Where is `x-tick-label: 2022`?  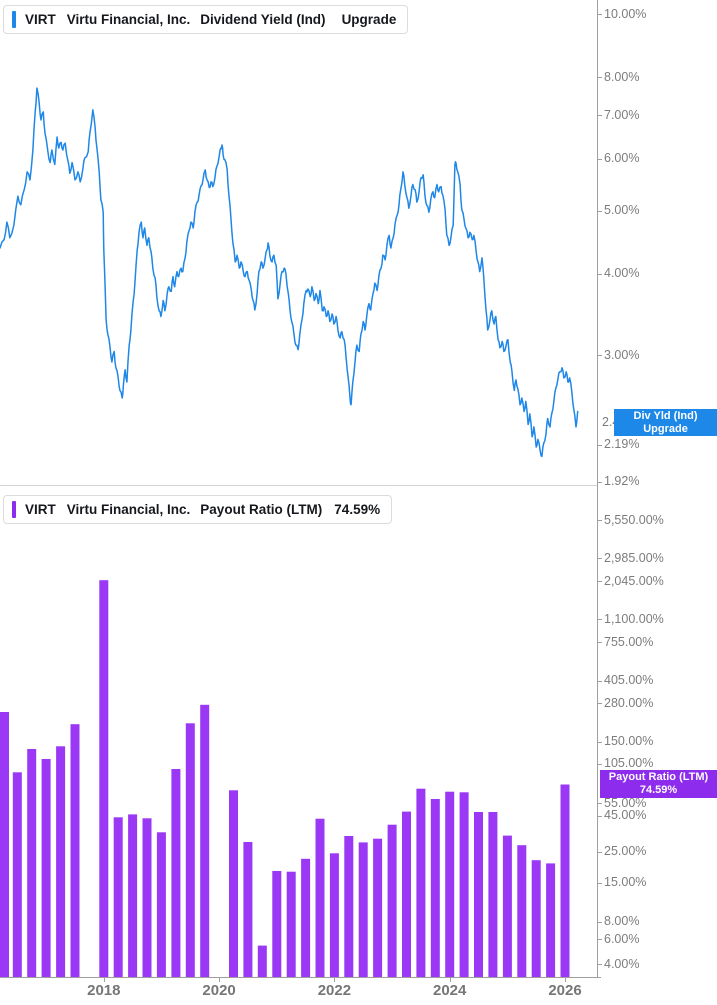
x-tick-label: 2022 is located at coordinates (334, 990).